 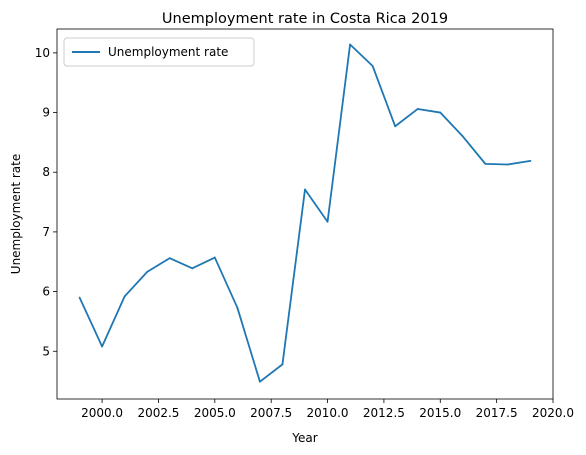 What do you see at coordinates (304, 438) in the screenshot?
I see `x-axis-label: Year` at bounding box center [304, 438].